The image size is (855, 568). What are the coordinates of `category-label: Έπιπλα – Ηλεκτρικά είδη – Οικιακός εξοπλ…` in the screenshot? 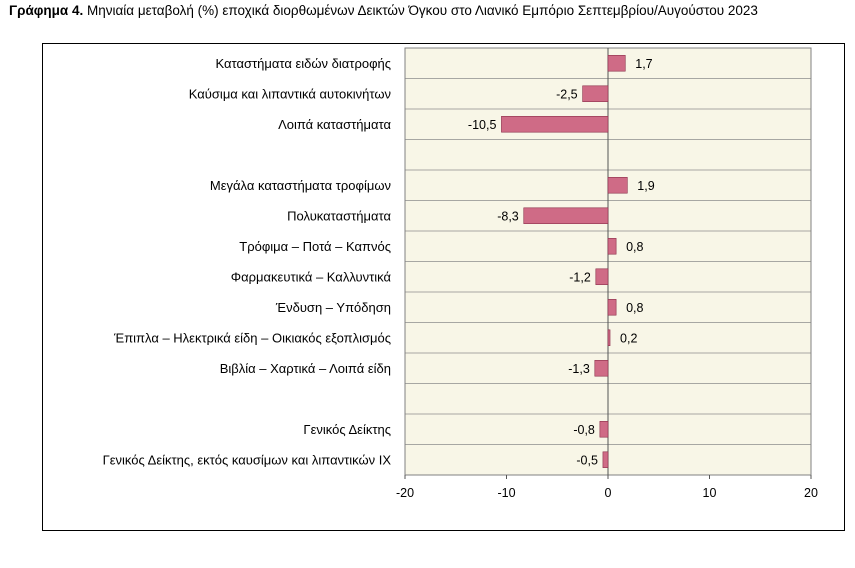 It's located at (252, 337).